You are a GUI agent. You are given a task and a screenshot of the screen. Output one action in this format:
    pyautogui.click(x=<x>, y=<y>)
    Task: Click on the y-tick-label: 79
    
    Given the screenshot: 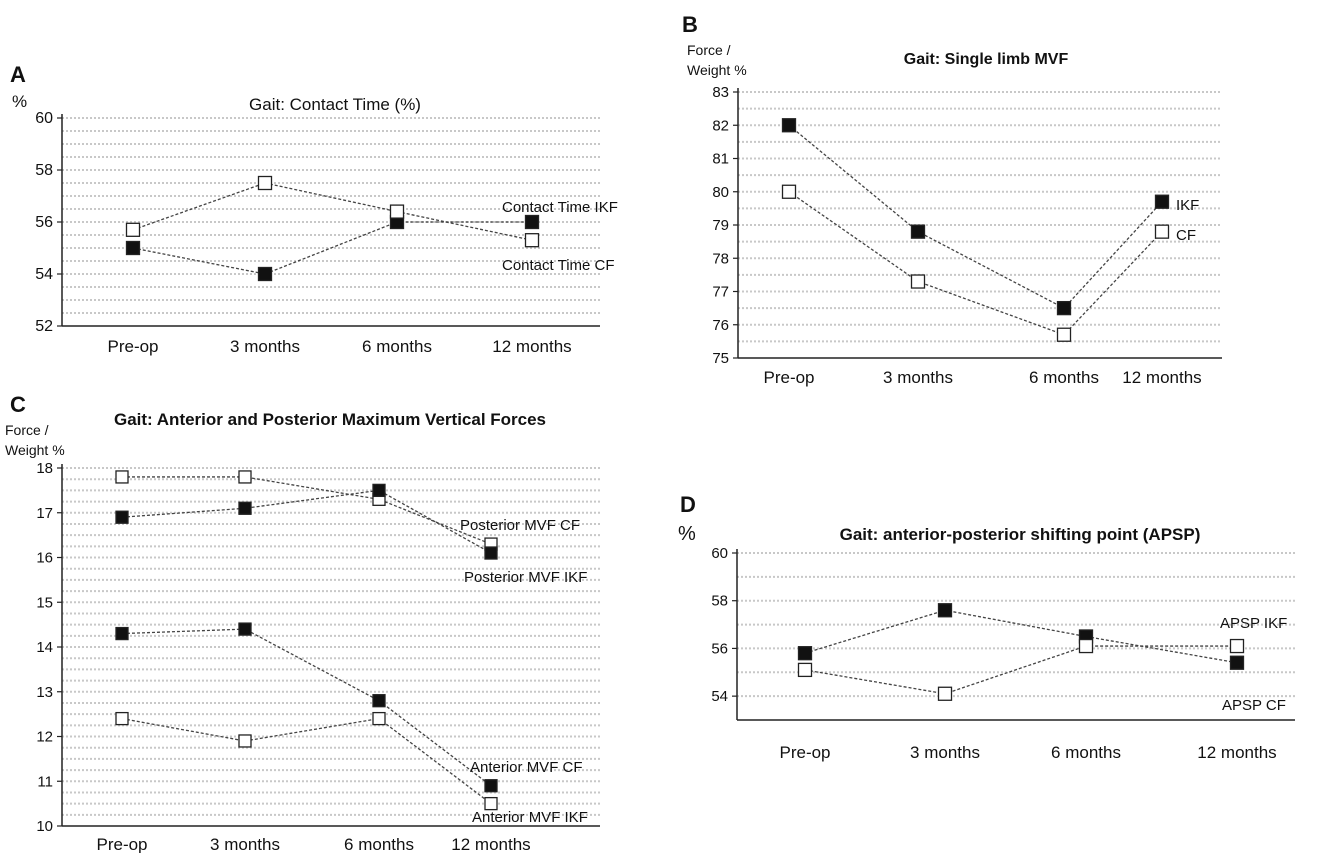 What is the action you would take?
    pyautogui.click(x=720, y=225)
    